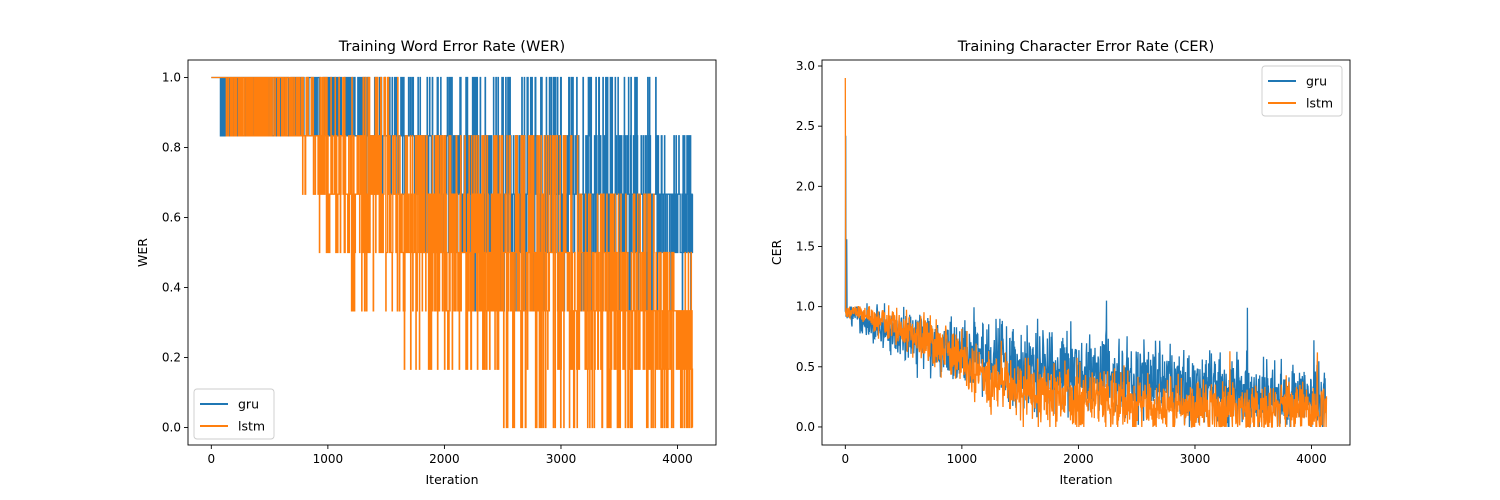  Describe the element at coordinates (451, 47) in the screenshot. I see `chart-title: Training Word Error Rate (WER)` at that location.